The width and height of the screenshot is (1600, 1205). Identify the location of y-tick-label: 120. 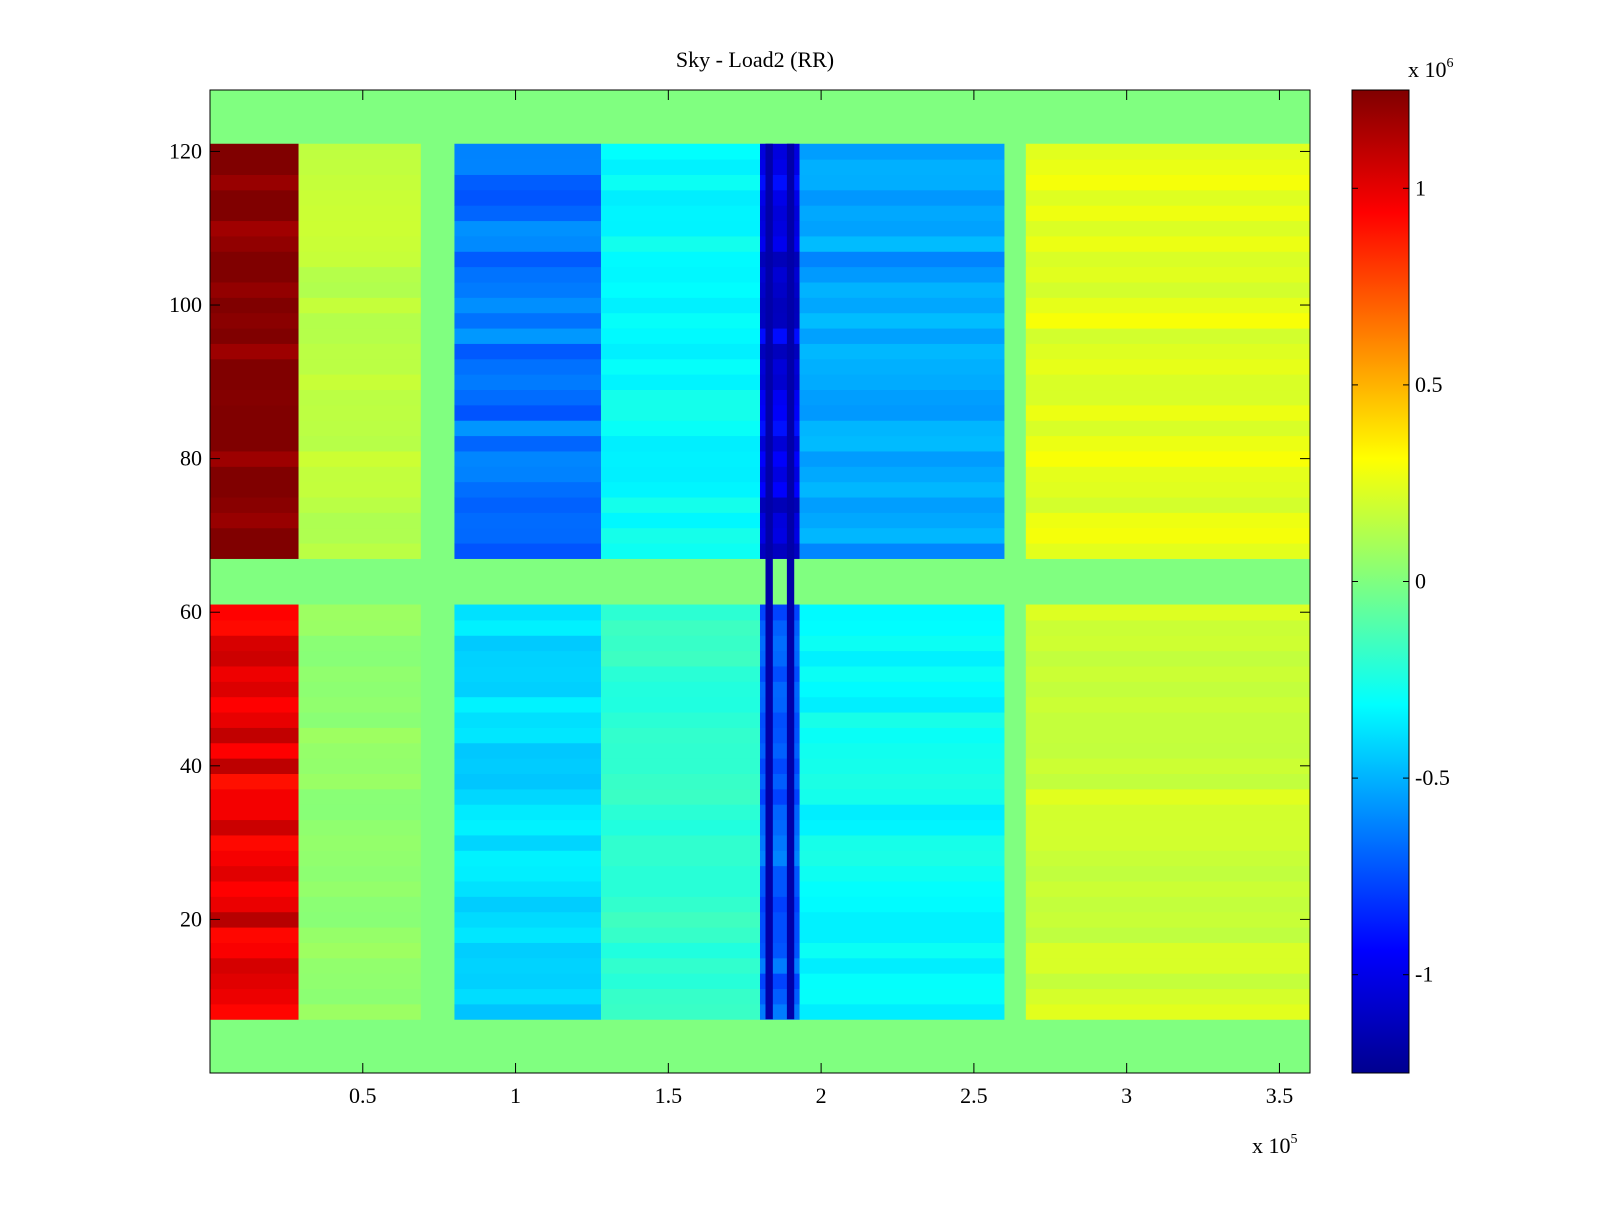
(185, 150).